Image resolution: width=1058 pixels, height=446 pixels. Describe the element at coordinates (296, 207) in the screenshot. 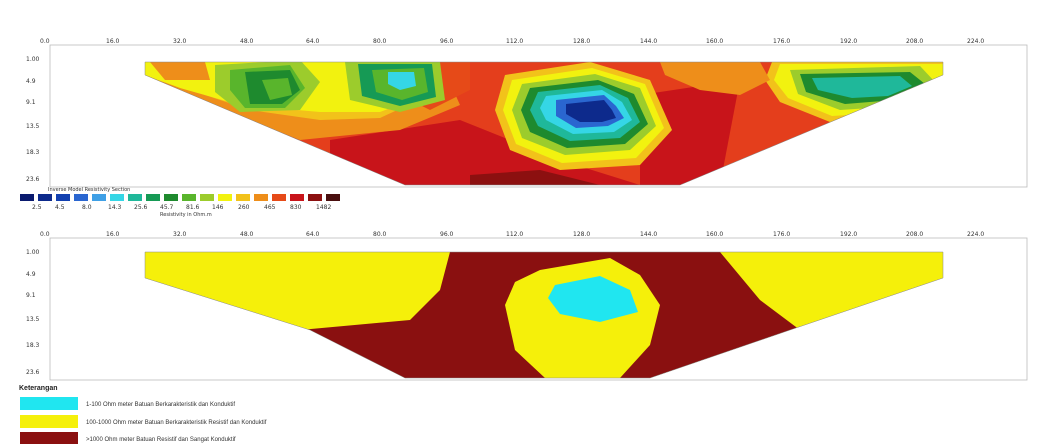

I see `scale-value: 830` at that location.